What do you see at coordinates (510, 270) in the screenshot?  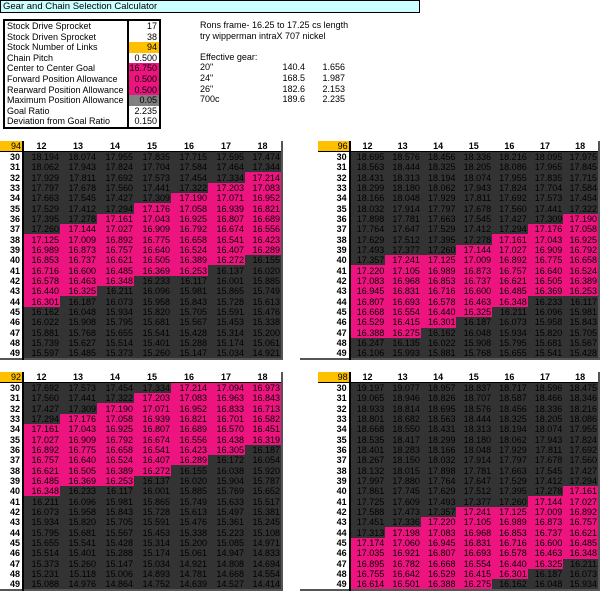 I see `center-distance-cell: 16.757` at bounding box center [510, 270].